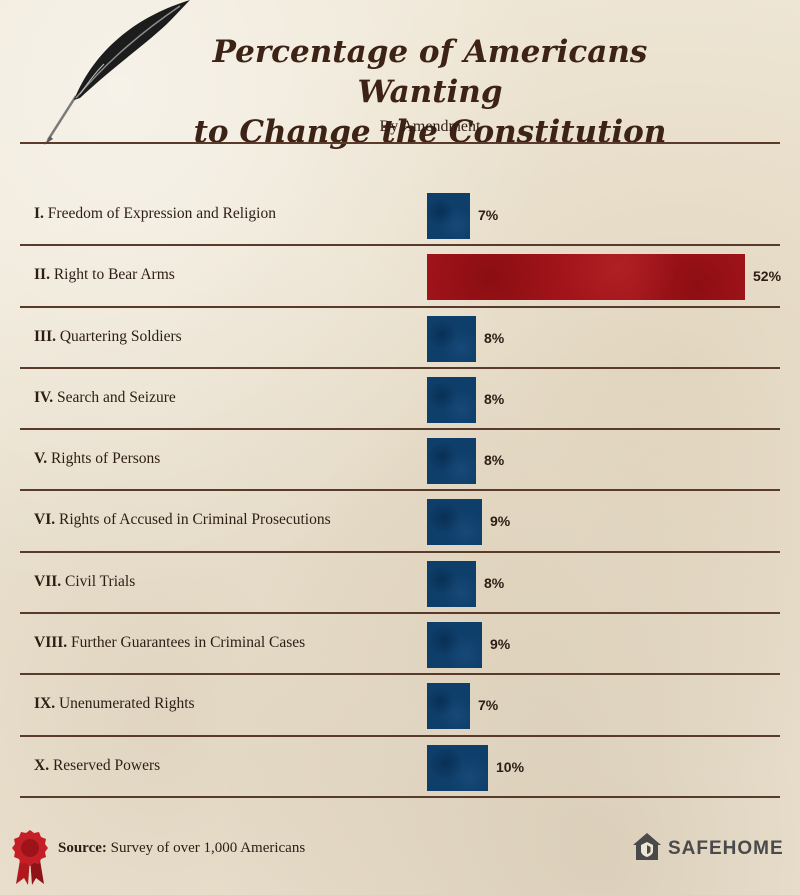 The width and height of the screenshot is (800, 895). I want to click on amendment-numeral: I., so click(39, 213).